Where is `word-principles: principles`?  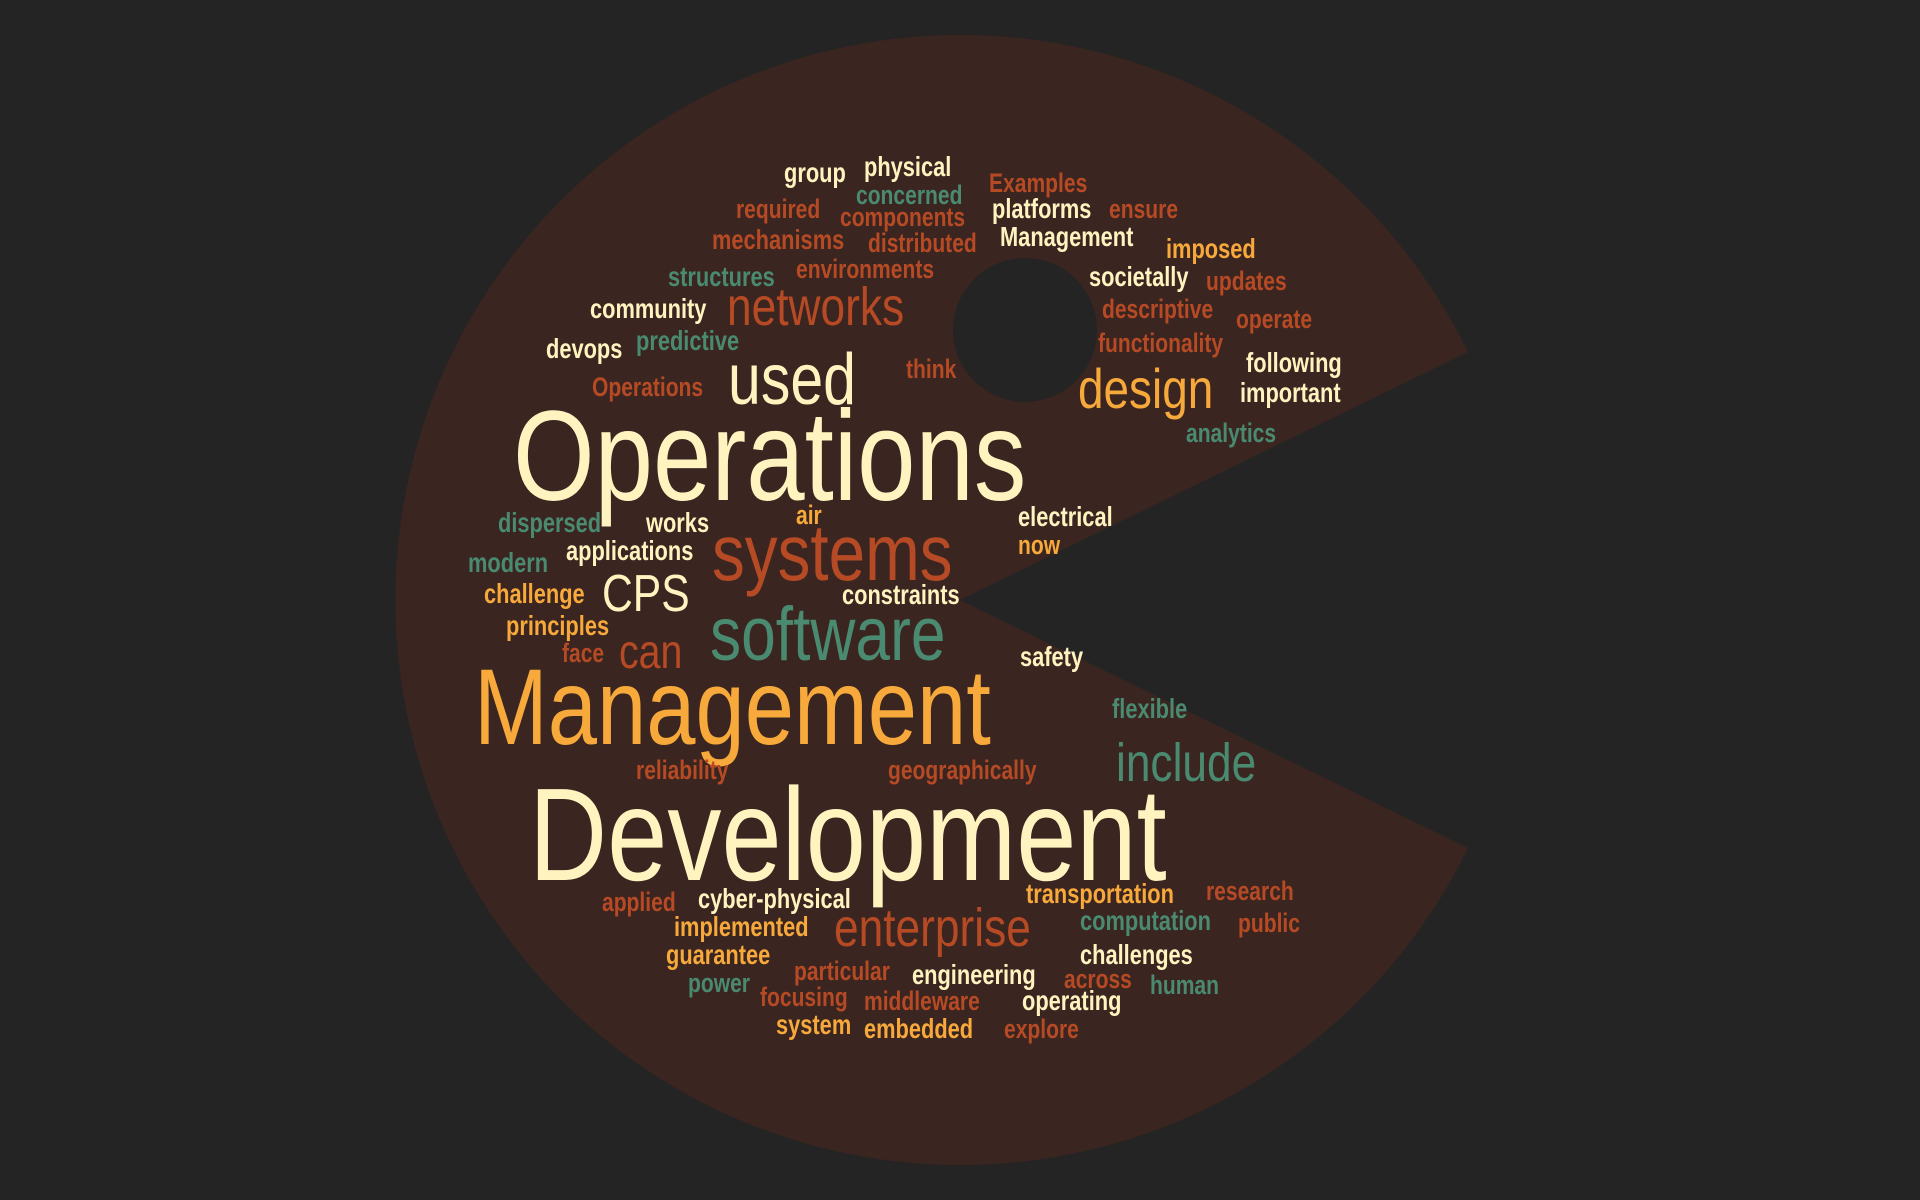
word-principles: principles is located at coordinates (557, 625).